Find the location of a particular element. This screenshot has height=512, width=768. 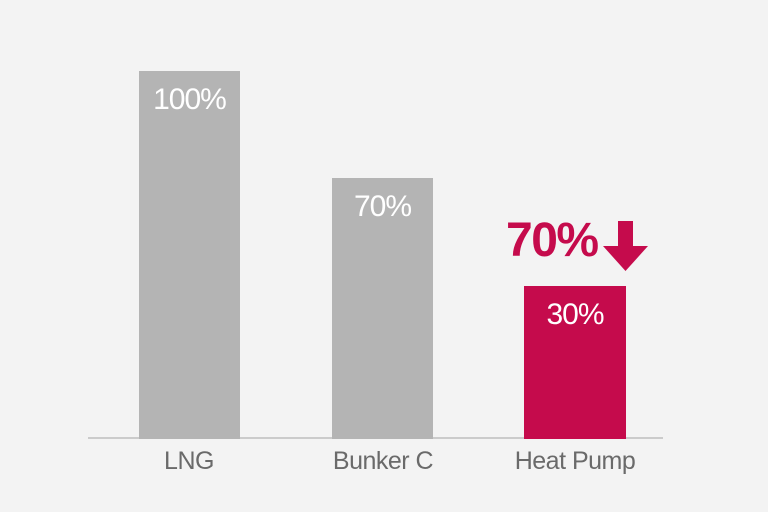

bar-value-label-lng: 100% is located at coordinates (190, 99).